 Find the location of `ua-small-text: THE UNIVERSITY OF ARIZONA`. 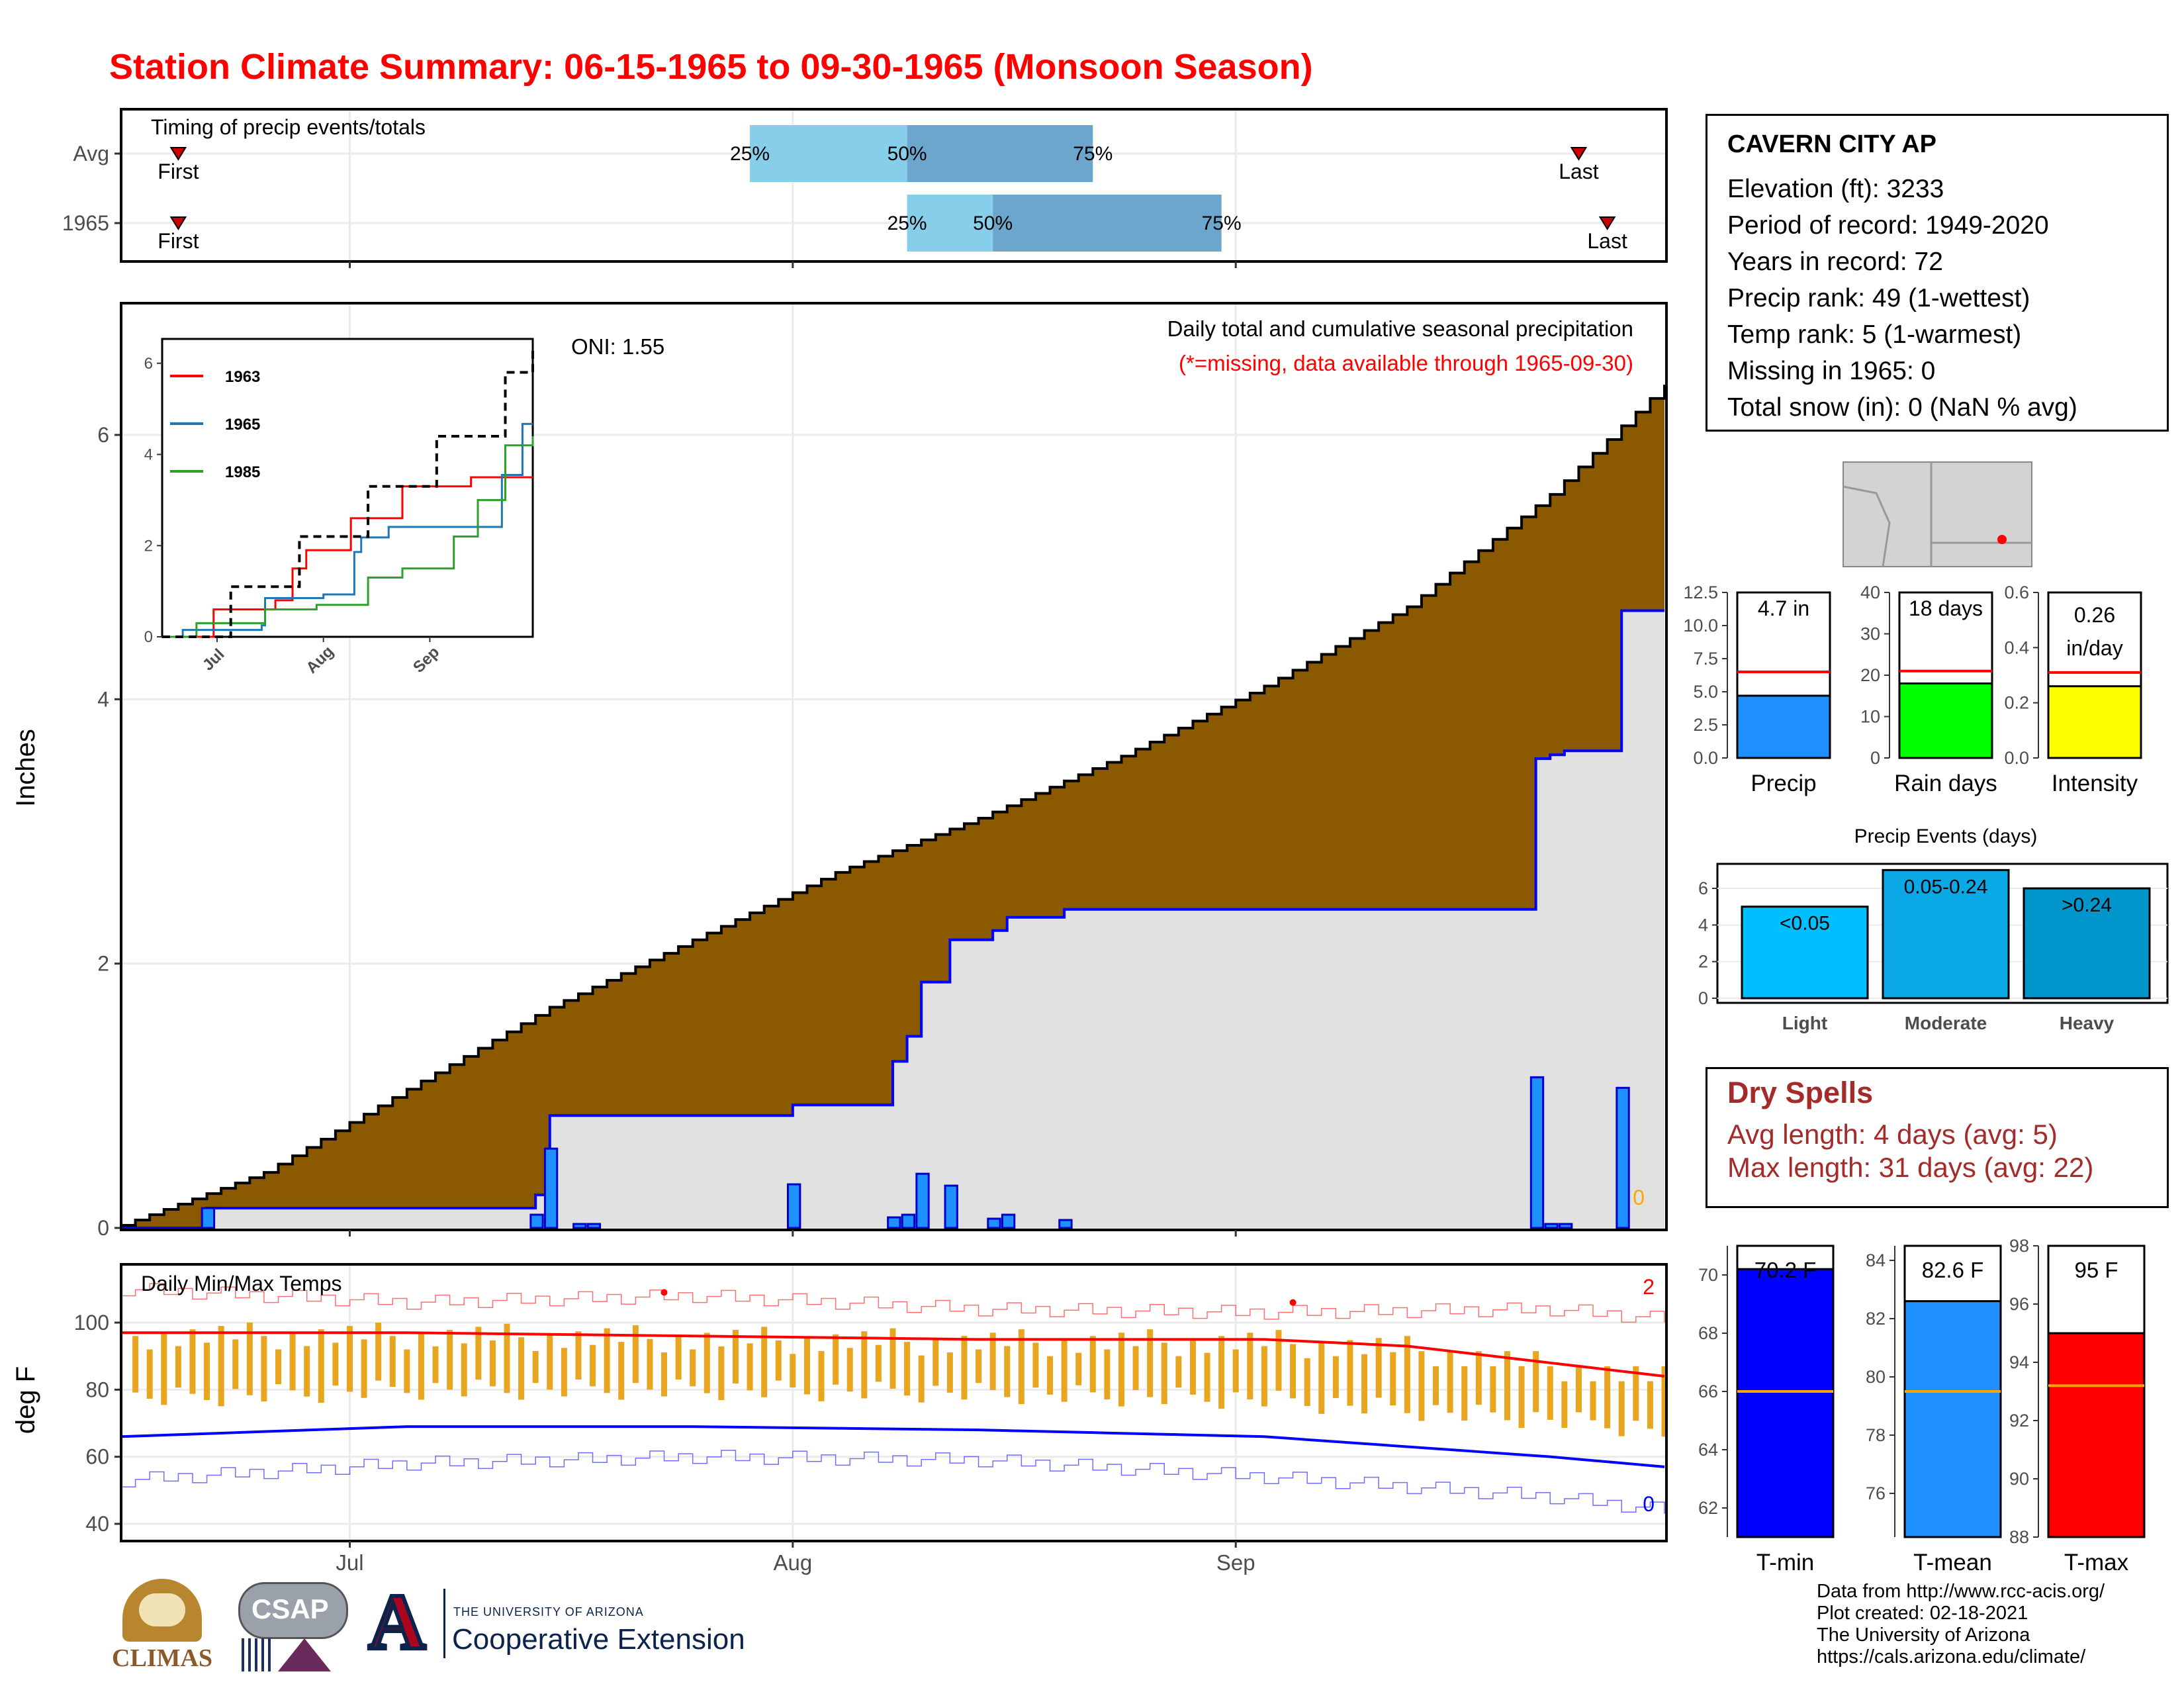

ua-small-text: THE UNIVERSITY OF ARIZONA is located at coordinates (548, 1611).